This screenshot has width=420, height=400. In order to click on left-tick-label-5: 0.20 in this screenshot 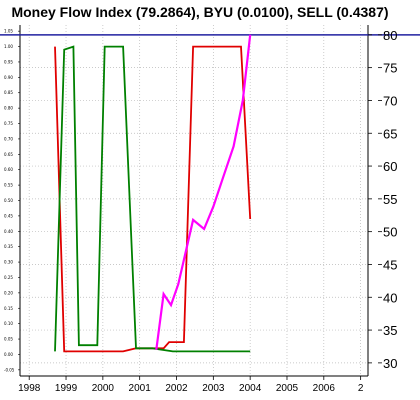, I will do `click(8, 292)`.